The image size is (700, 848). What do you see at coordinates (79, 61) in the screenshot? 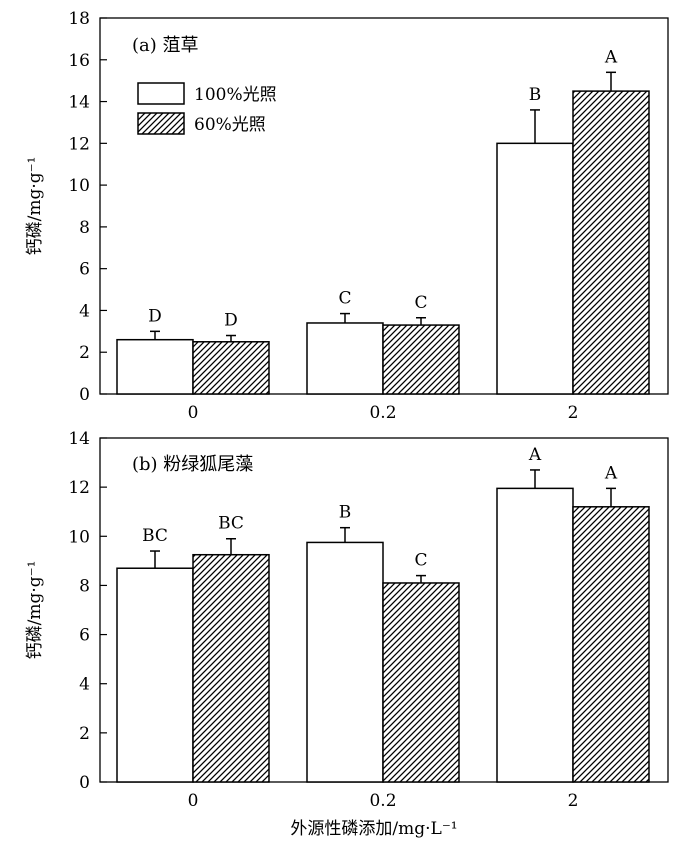
I see `y-tick-label: 16` at bounding box center [79, 61].